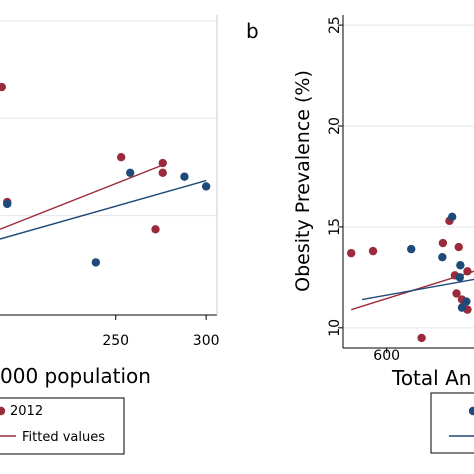  I want to click on panel-b-y-axis-label: Obesity Prevalence (%), so click(303, 181).